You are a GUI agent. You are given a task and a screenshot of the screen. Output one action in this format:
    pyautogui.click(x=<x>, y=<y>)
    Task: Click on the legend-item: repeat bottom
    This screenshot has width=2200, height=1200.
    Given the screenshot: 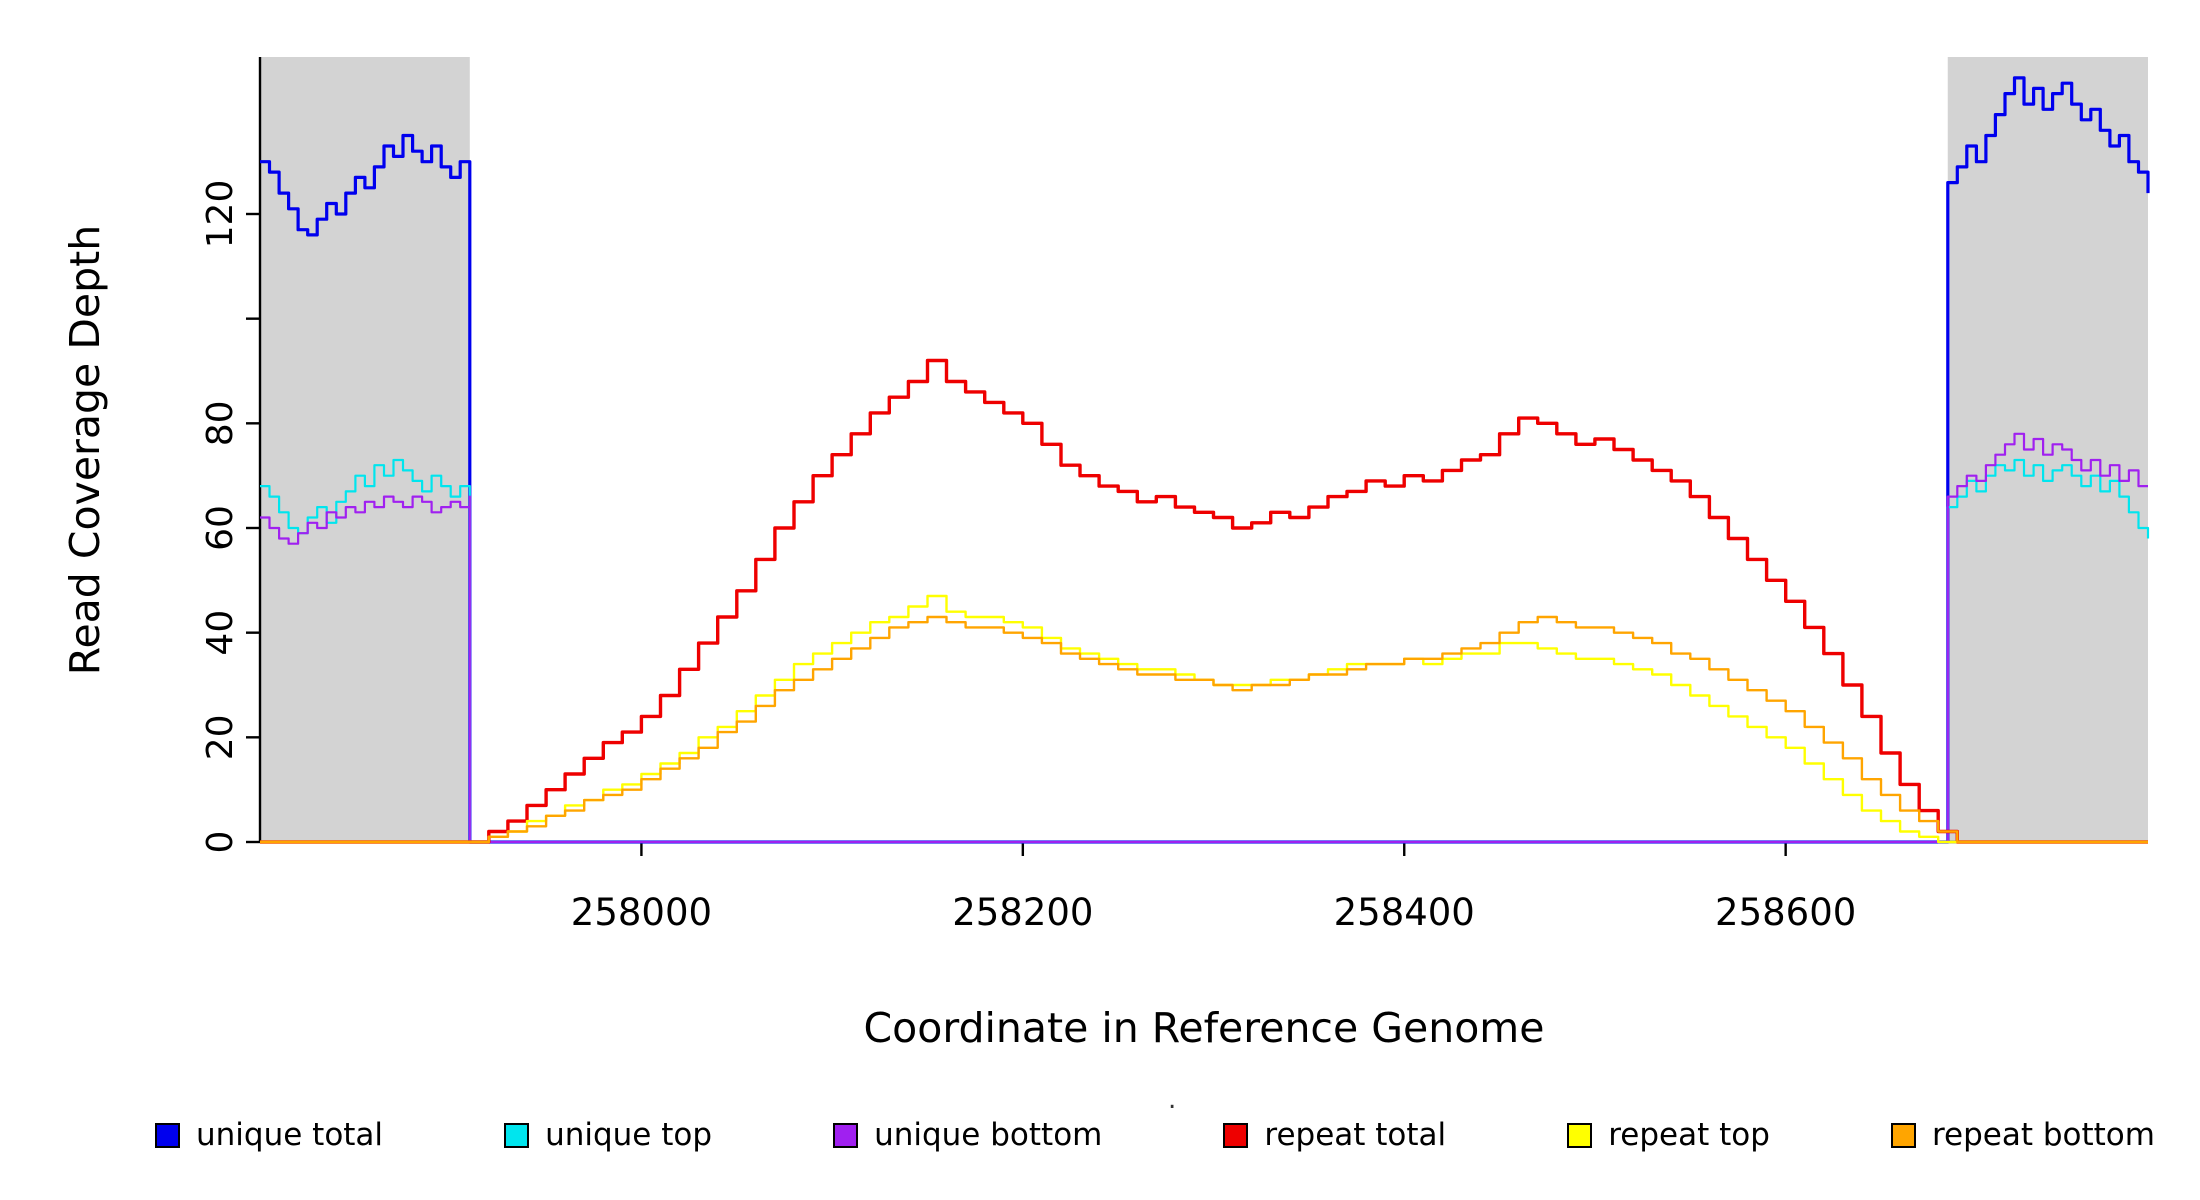 What is the action you would take?
    pyautogui.click(x=2022, y=1135)
    